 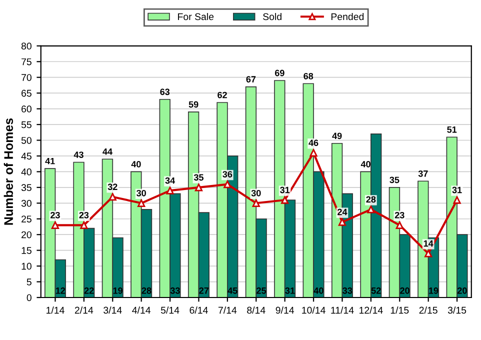 I want to click on x-tick-label: 2/14, so click(x=84, y=310).